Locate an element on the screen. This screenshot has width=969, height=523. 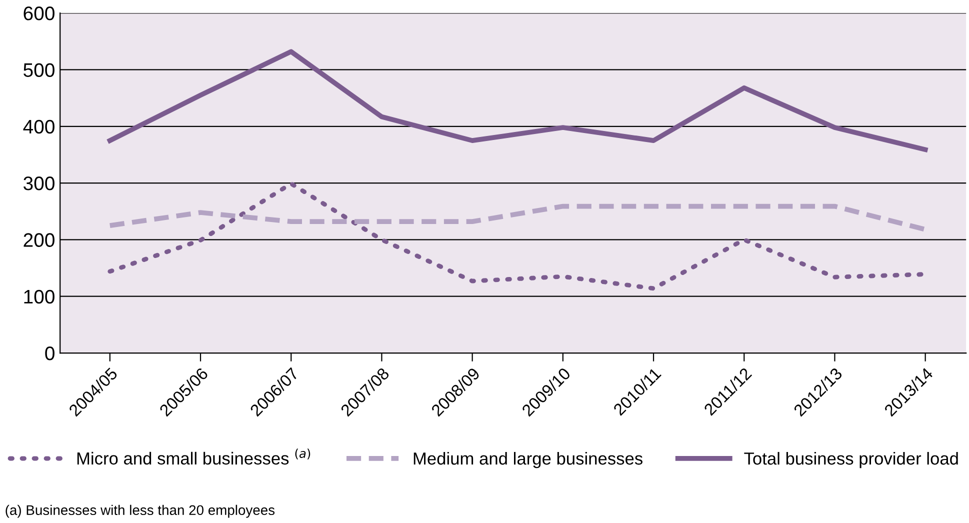
y-tick-label: 300 is located at coordinates (39, 183).